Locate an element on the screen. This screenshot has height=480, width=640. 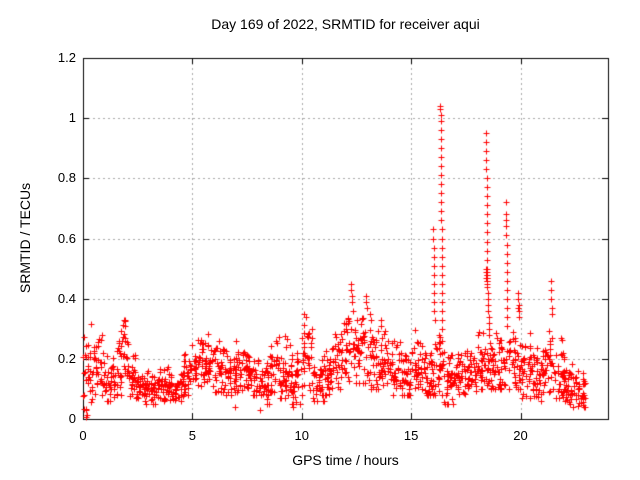
y-tick-label: 1.2 is located at coordinates (66, 57).